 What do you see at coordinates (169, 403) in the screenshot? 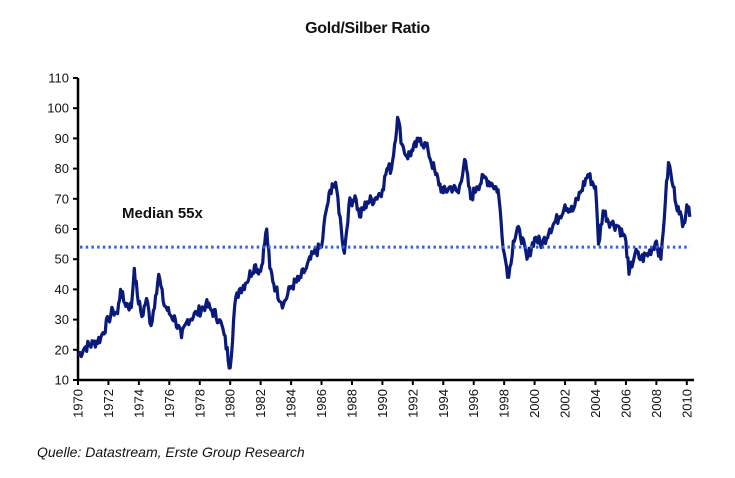
I see `x-tick-label: 1976` at bounding box center [169, 403].